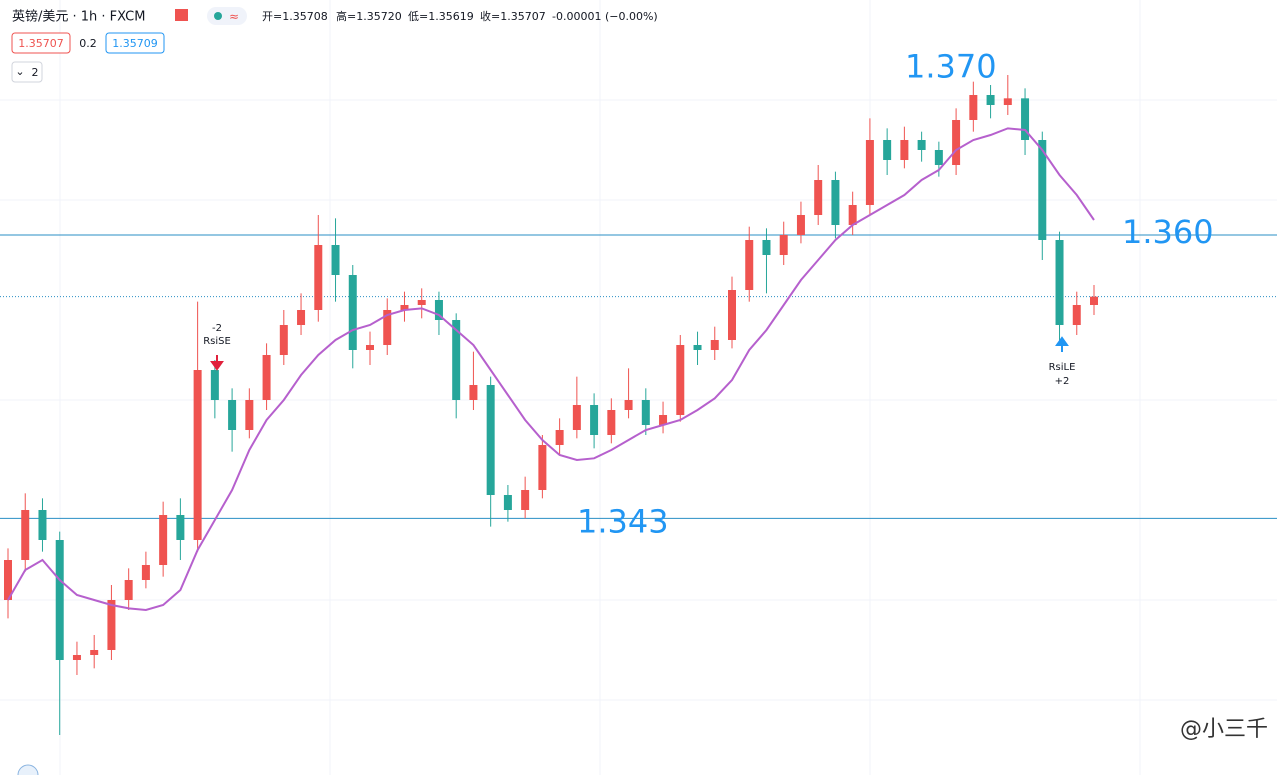  What do you see at coordinates (19, 71) in the screenshot?
I see `chevron: ⌄` at bounding box center [19, 71].